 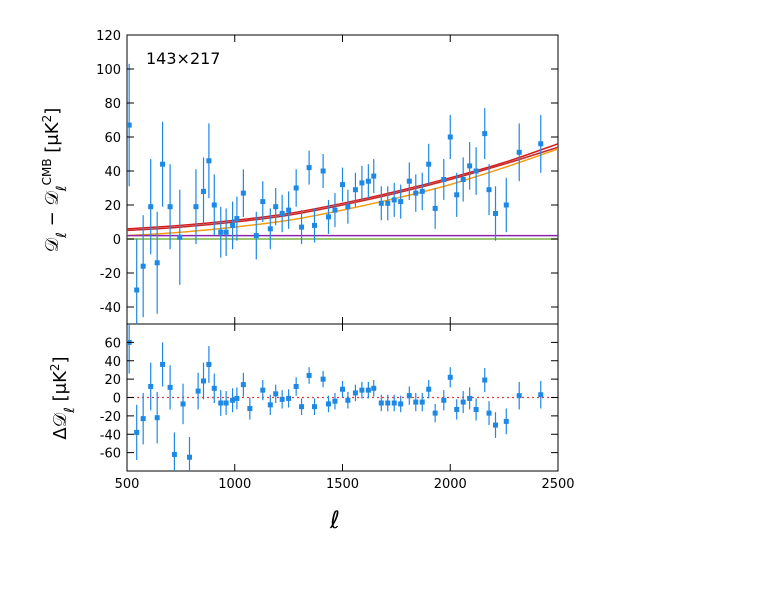 I want to click on x-tick-label: 1000, so click(x=234, y=484).